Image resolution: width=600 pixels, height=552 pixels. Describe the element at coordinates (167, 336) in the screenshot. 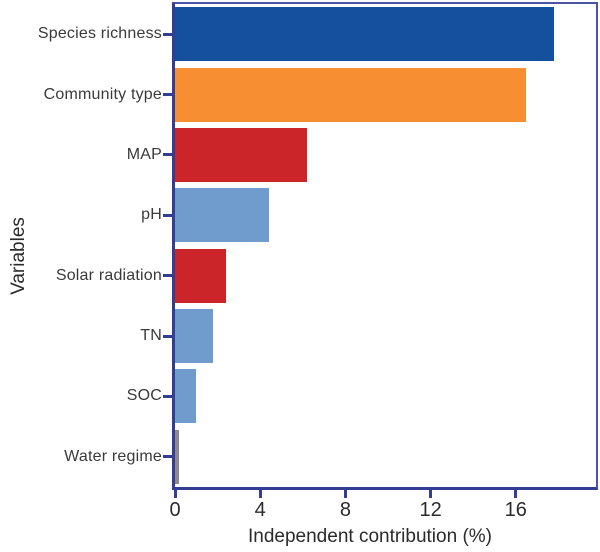

I see `y-tick-tn` at that location.